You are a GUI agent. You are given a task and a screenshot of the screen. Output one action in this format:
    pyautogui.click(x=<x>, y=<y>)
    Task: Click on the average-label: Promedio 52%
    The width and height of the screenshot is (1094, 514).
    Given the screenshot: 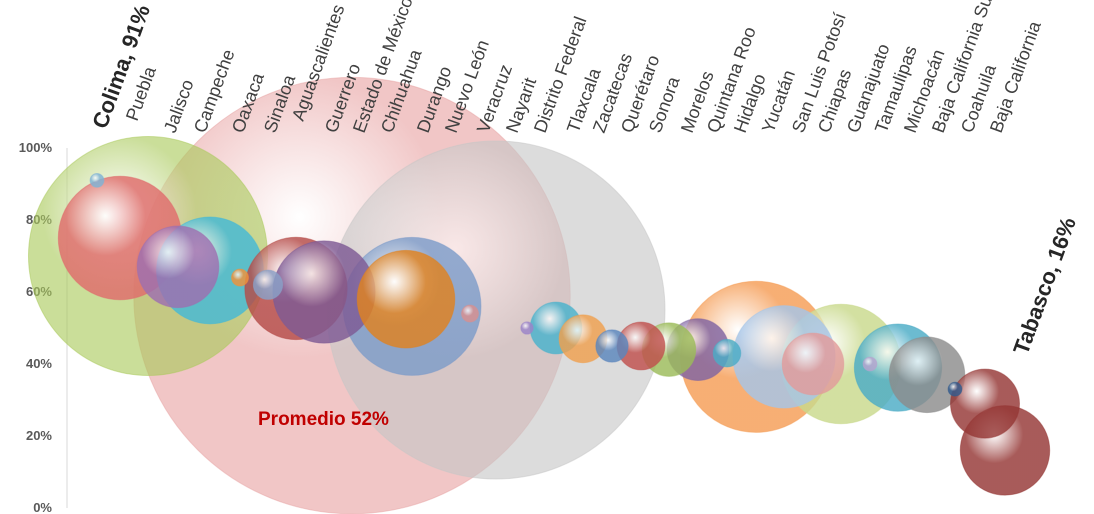 What is the action you would take?
    pyautogui.click(x=323, y=419)
    